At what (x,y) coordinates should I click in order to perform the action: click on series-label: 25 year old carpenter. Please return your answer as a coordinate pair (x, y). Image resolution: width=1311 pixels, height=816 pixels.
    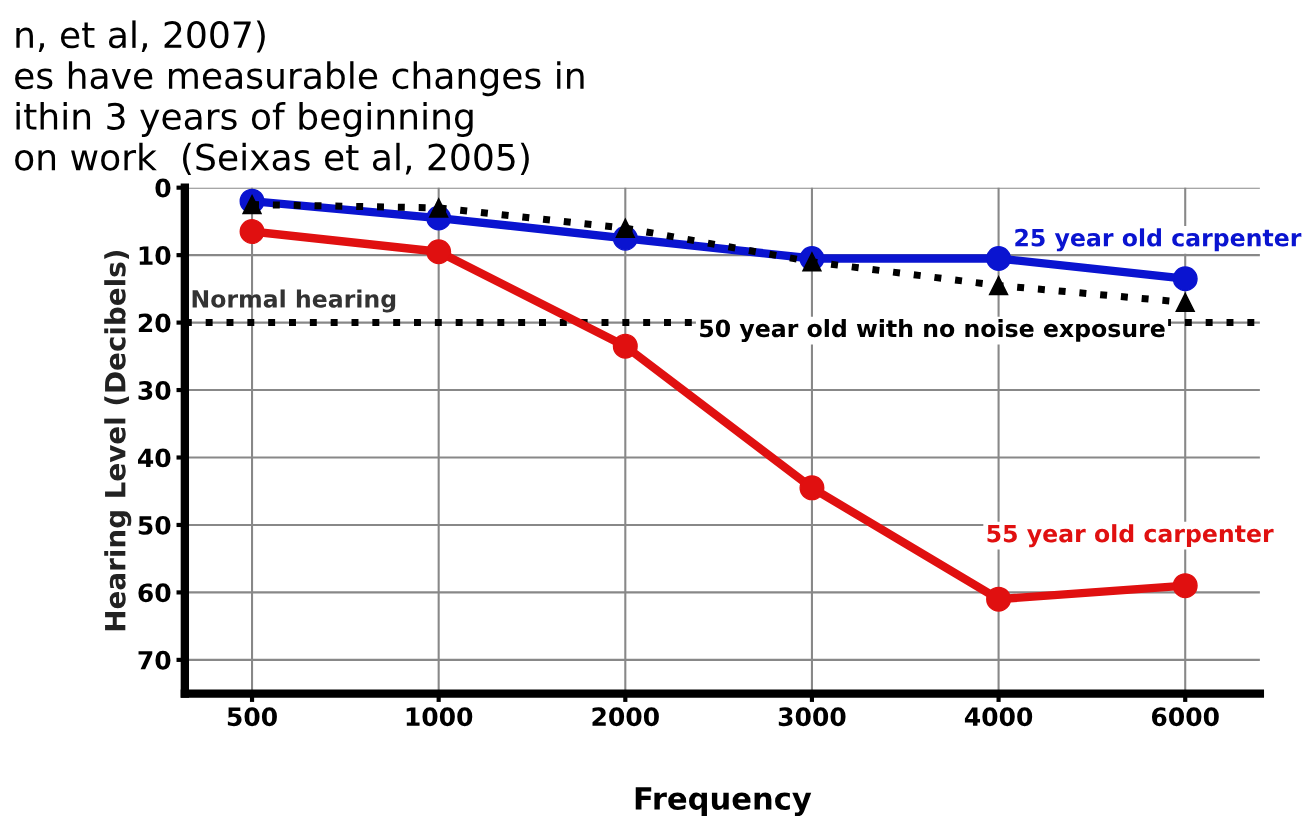
    Looking at the image, I should click on (1158, 240).